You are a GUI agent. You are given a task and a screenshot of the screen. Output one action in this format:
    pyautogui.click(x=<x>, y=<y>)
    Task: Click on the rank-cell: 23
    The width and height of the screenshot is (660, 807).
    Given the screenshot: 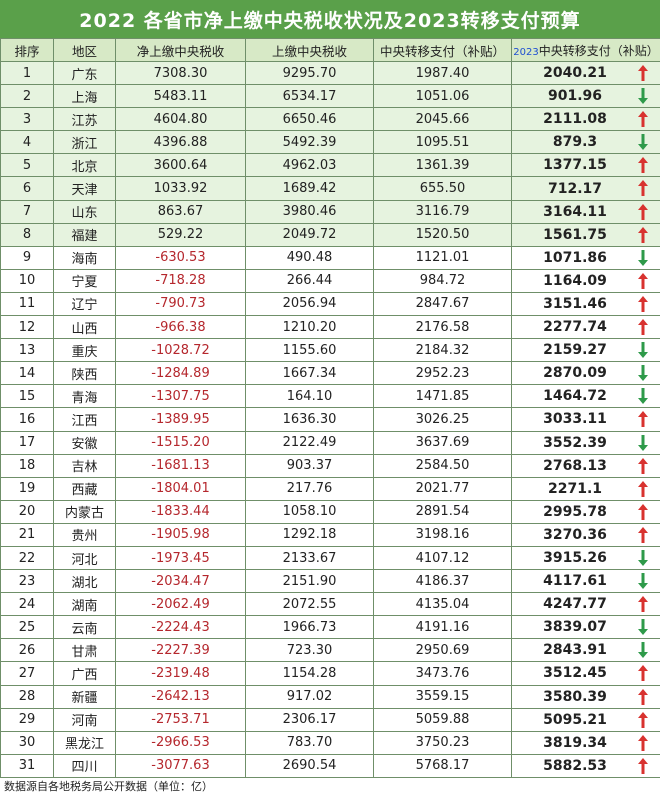 What is the action you would take?
    pyautogui.click(x=27, y=581)
    